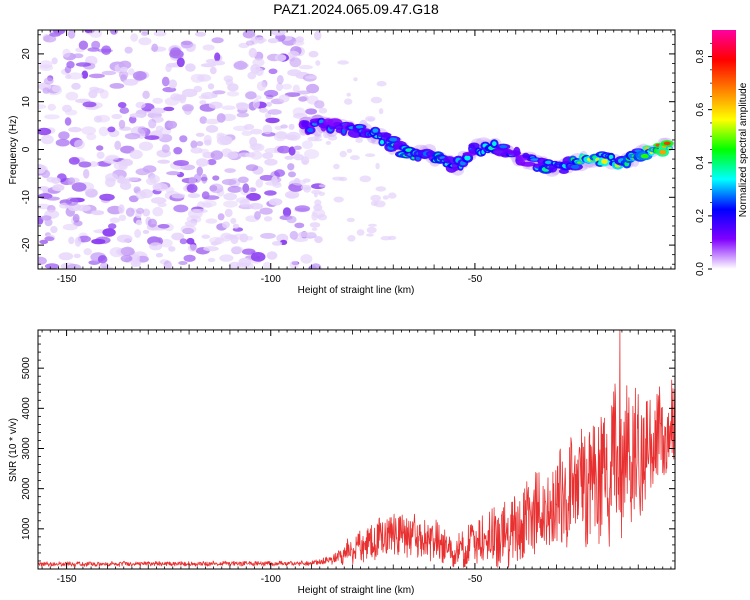 This screenshot has width=750, height=600. What do you see at coordinates (356, 290) in the screenshot?
I see `spectrogram-xlabel: Height of straight line (km)` at bounding box center [356, 290].